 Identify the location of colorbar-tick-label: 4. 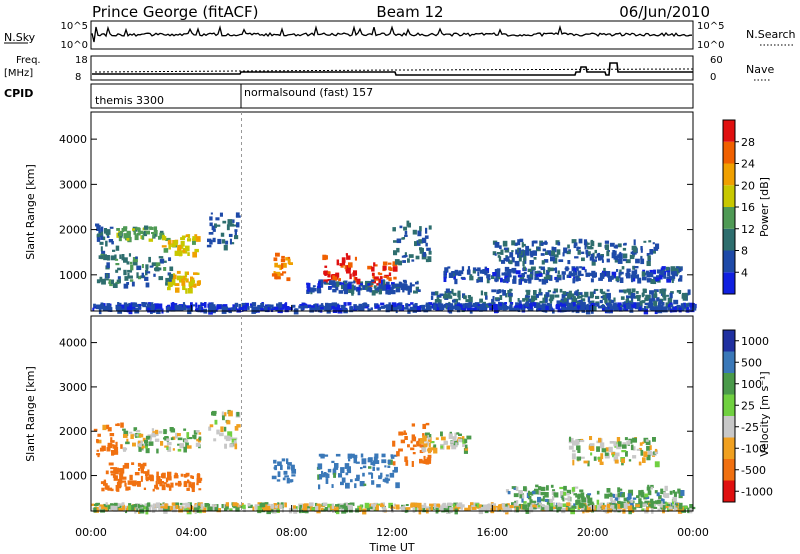
(744, 272).